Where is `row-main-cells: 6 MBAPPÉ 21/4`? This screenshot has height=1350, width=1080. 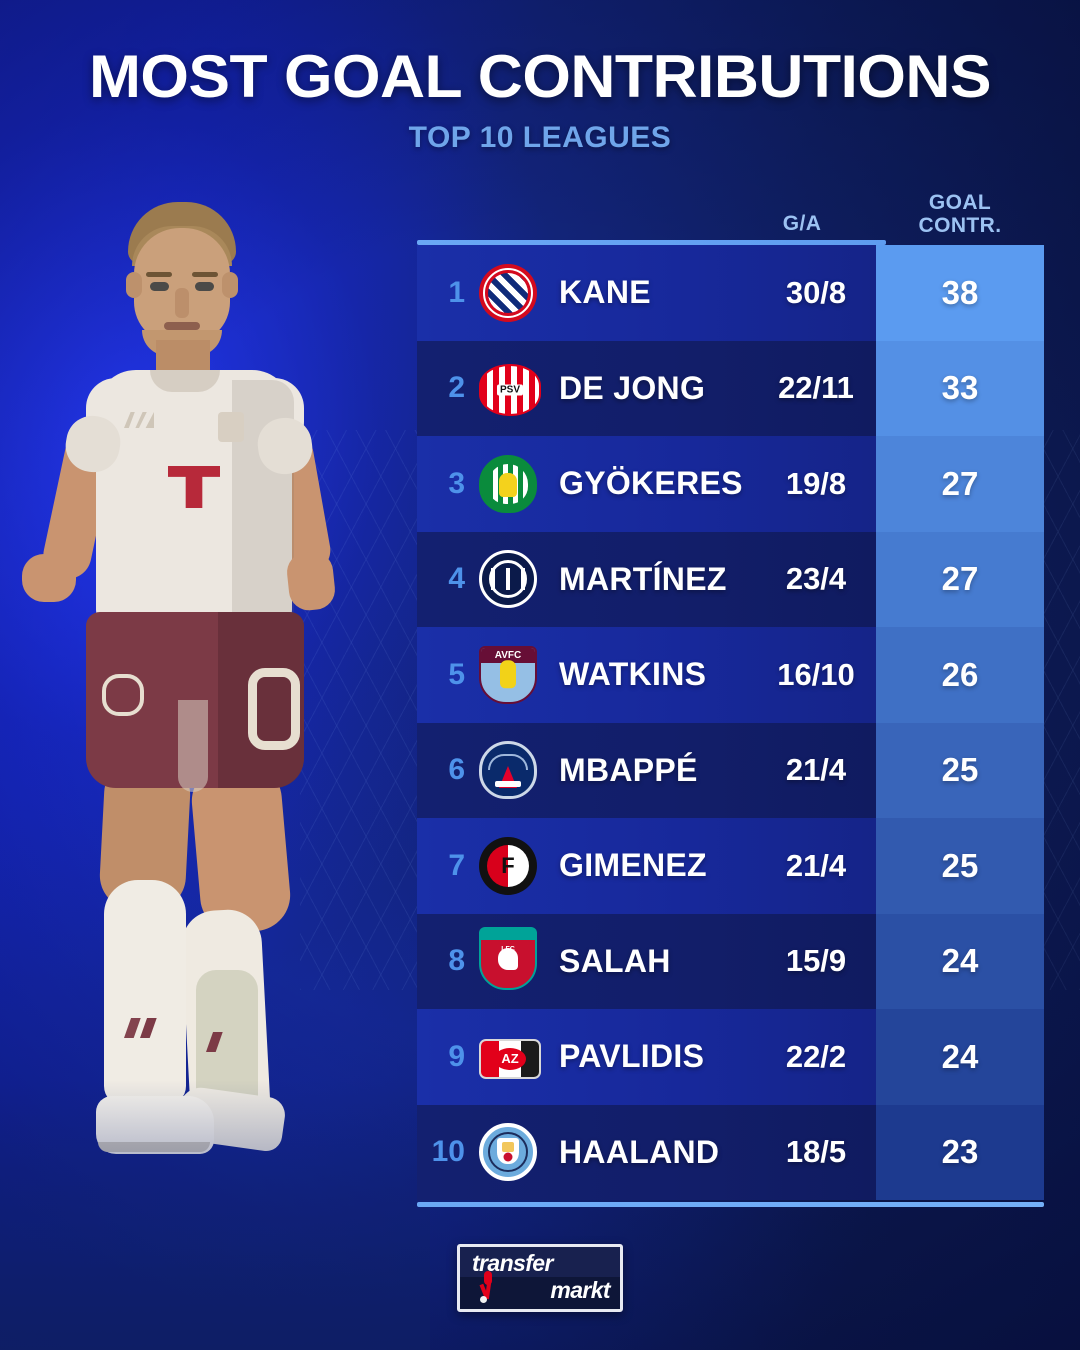 row-main-cells: 6 MBAPPÉ 21/4 is located at coordinates (646, 770).